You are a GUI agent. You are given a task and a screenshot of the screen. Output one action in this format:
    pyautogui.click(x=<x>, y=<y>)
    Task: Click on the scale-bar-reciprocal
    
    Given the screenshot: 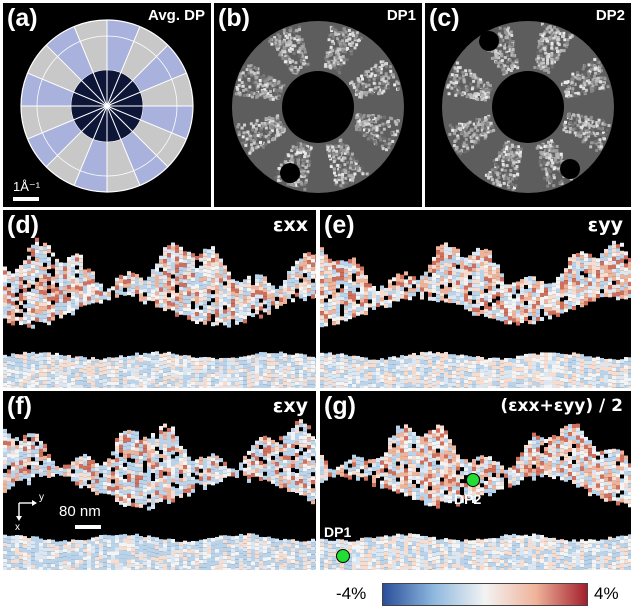 What is the action you would take?
    pyautogui.click(x=26, y=199)
    